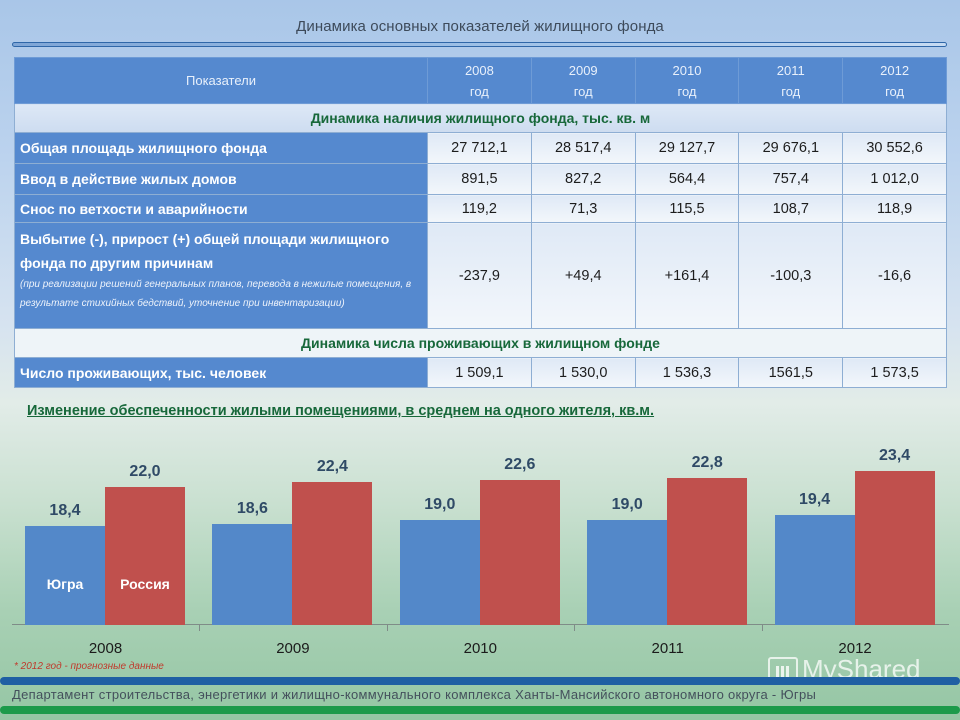 This screenshot has height=720, width=960. I want to click on header-year: 2009 год, so click(583, 80).